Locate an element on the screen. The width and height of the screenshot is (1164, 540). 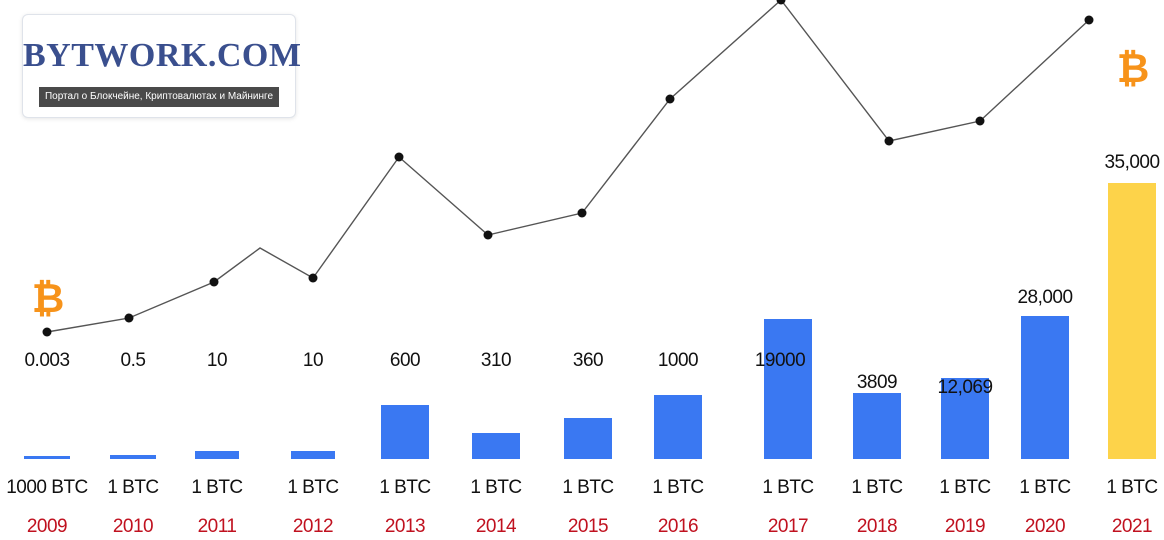
year-label-2019: 2019 is located at coordinates (965, 526).